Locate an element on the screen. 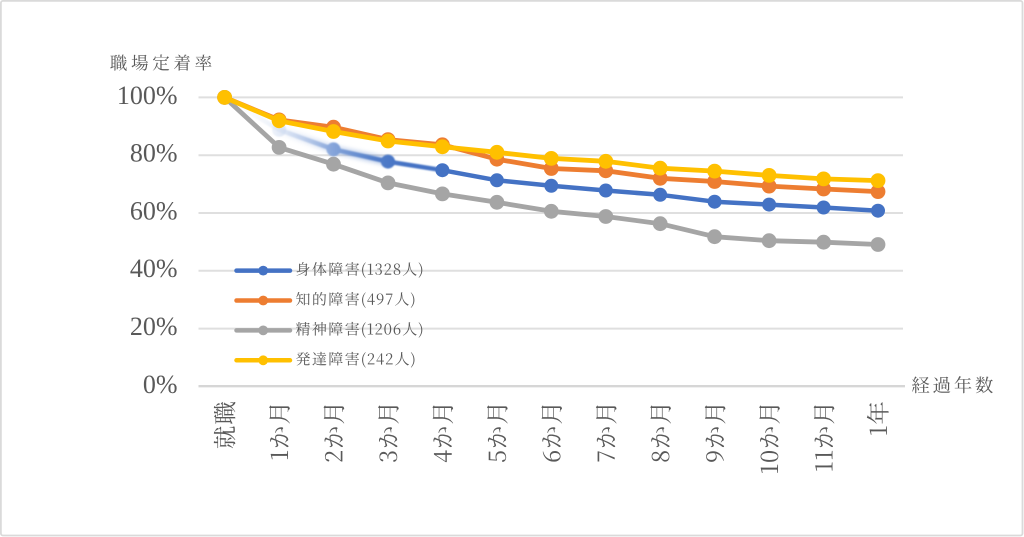 Image resolution: width=1024 pixels, height=537 pixels. svg-text: 40% is located at coordinates (154, 268).